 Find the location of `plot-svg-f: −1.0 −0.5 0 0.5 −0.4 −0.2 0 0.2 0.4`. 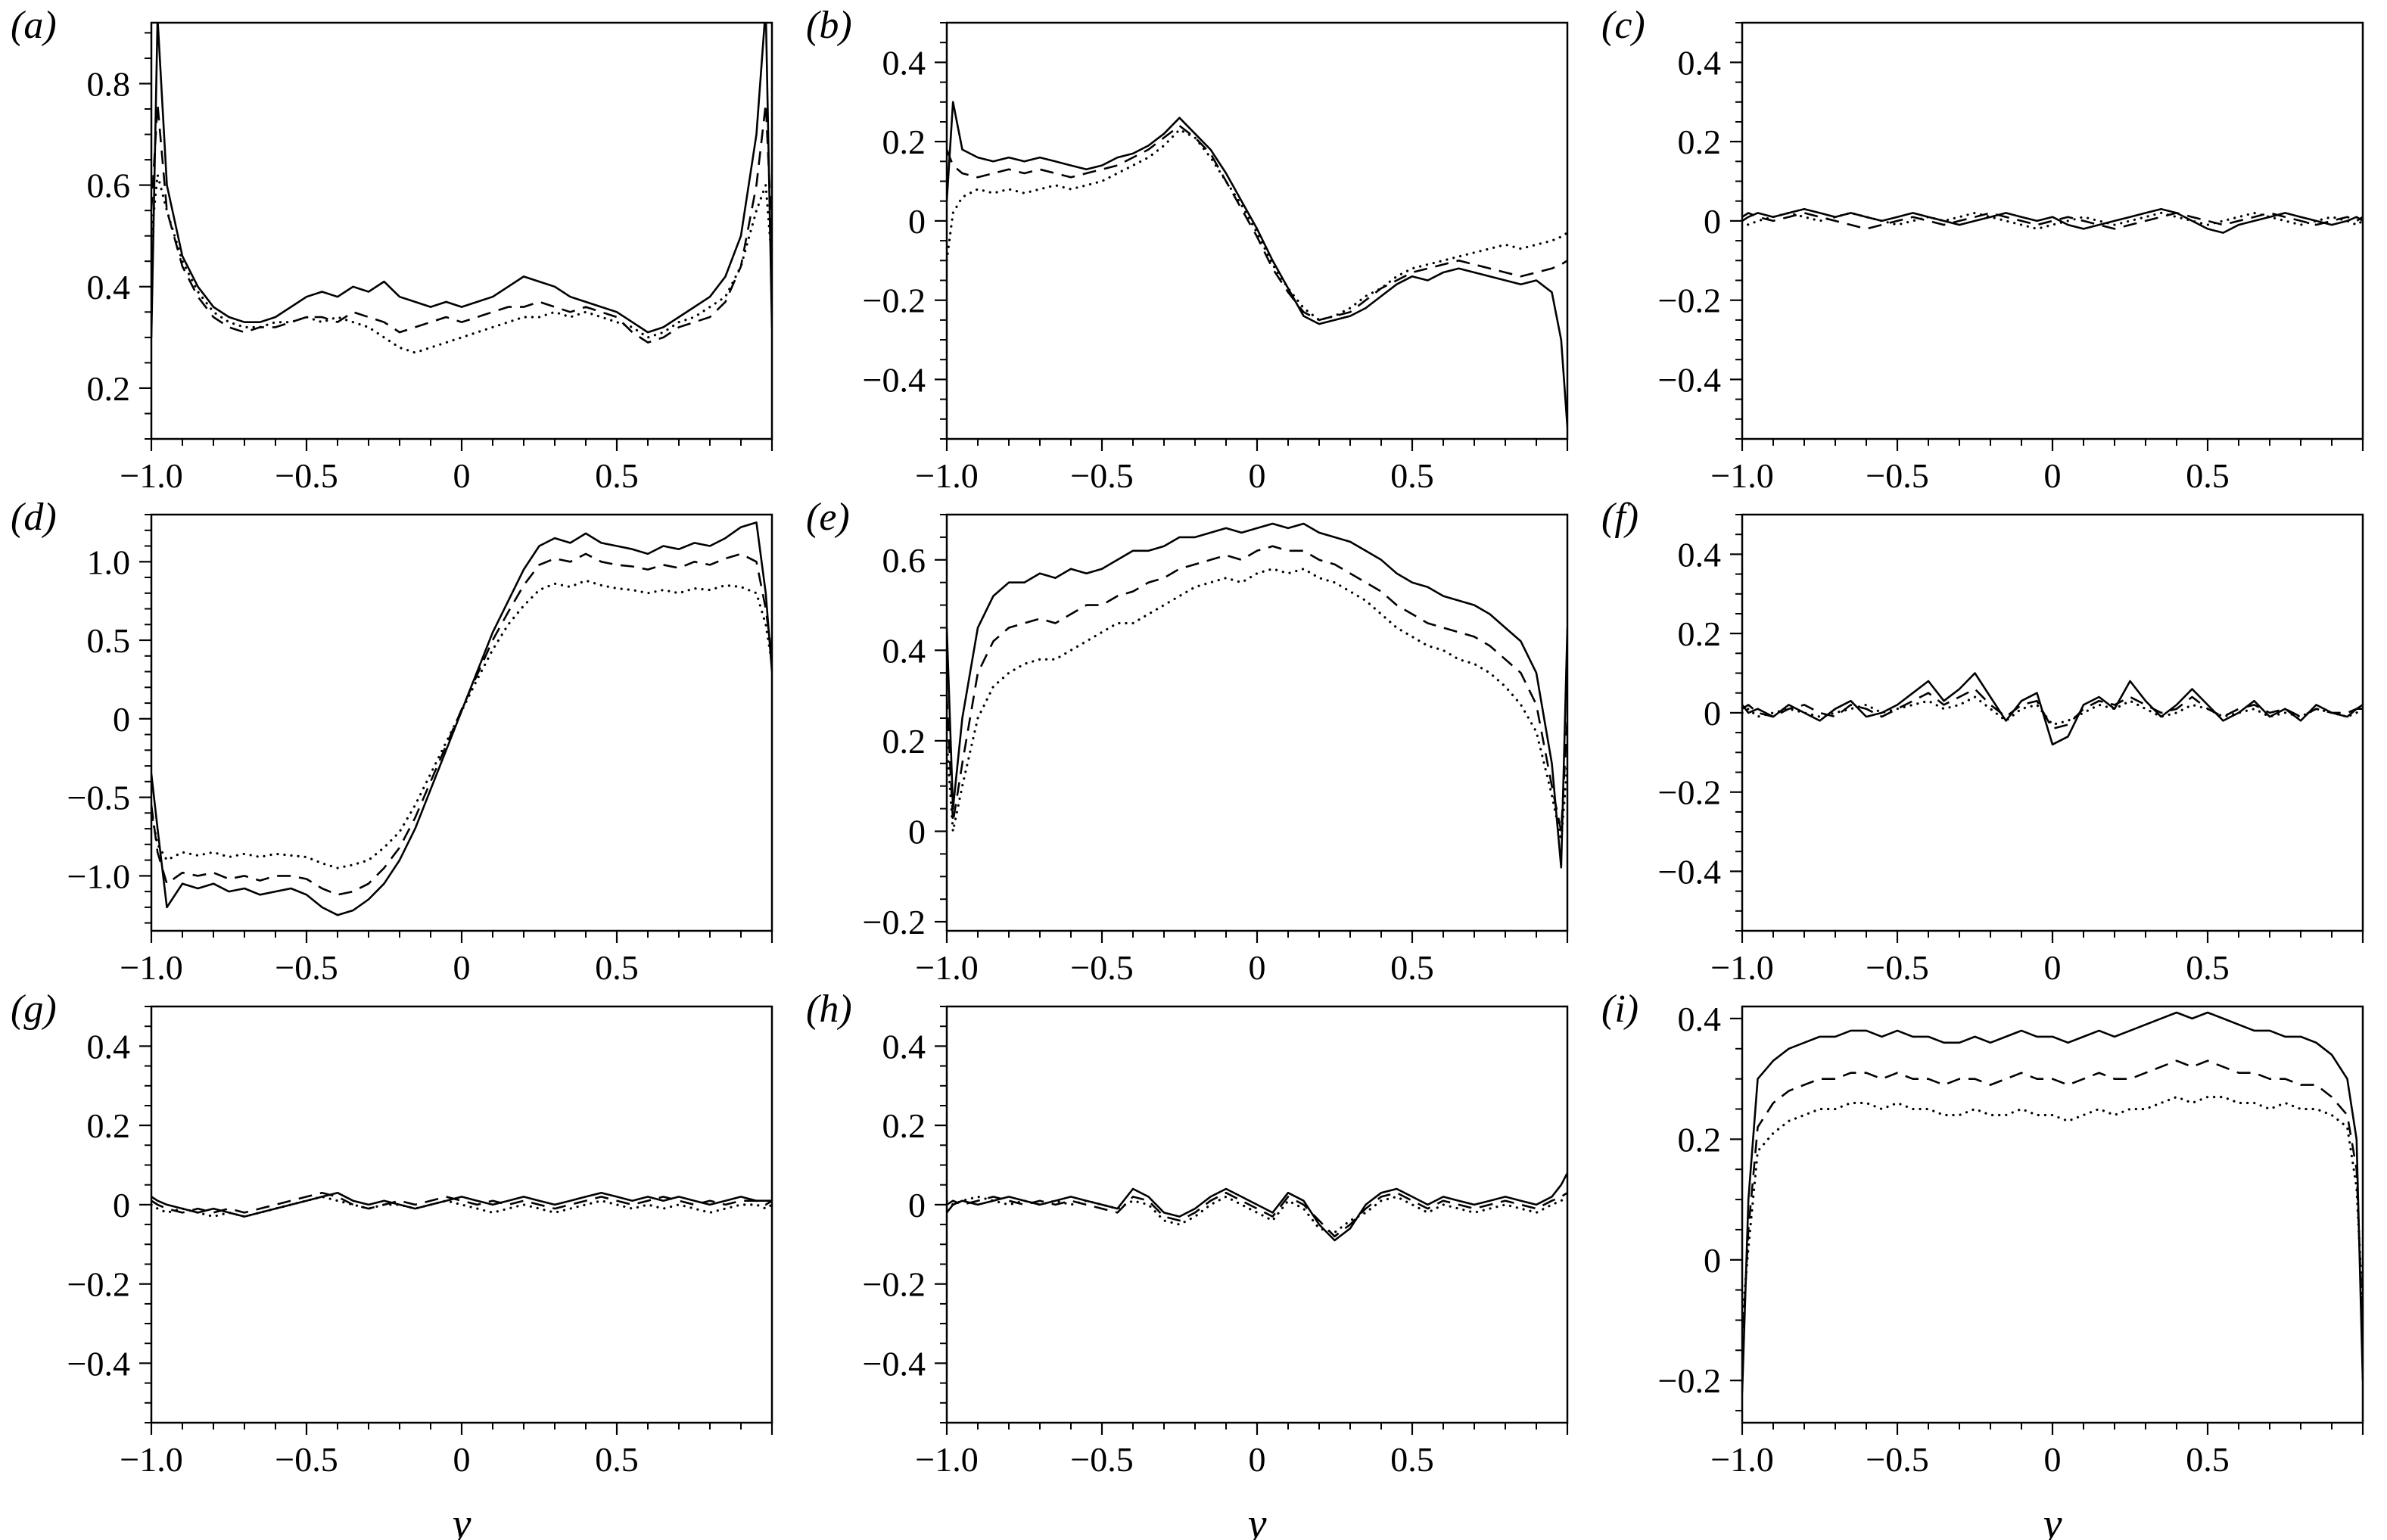

plot-svg-f: −1.0 −0.5 0 0.5 −0.4 −0.2 0 0.2 0.4 is located at coordinates (2011, 748).